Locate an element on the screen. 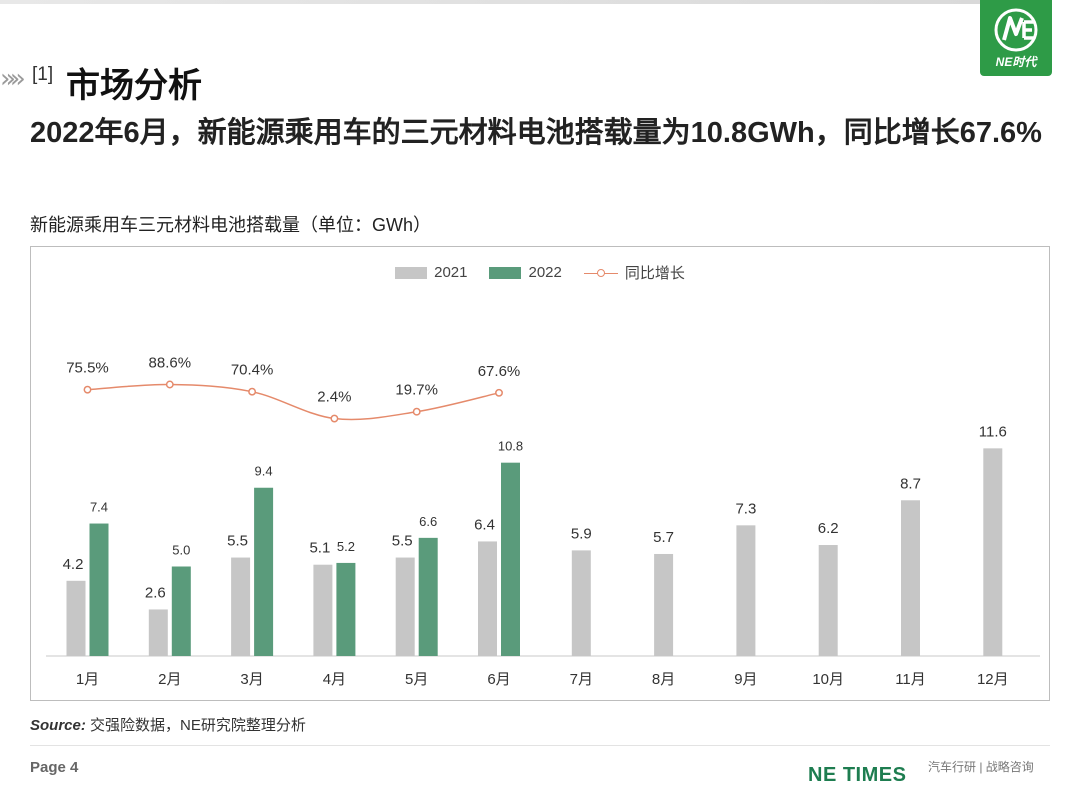  data-label-2022: 10.8 is located at coordinates (510, 446).